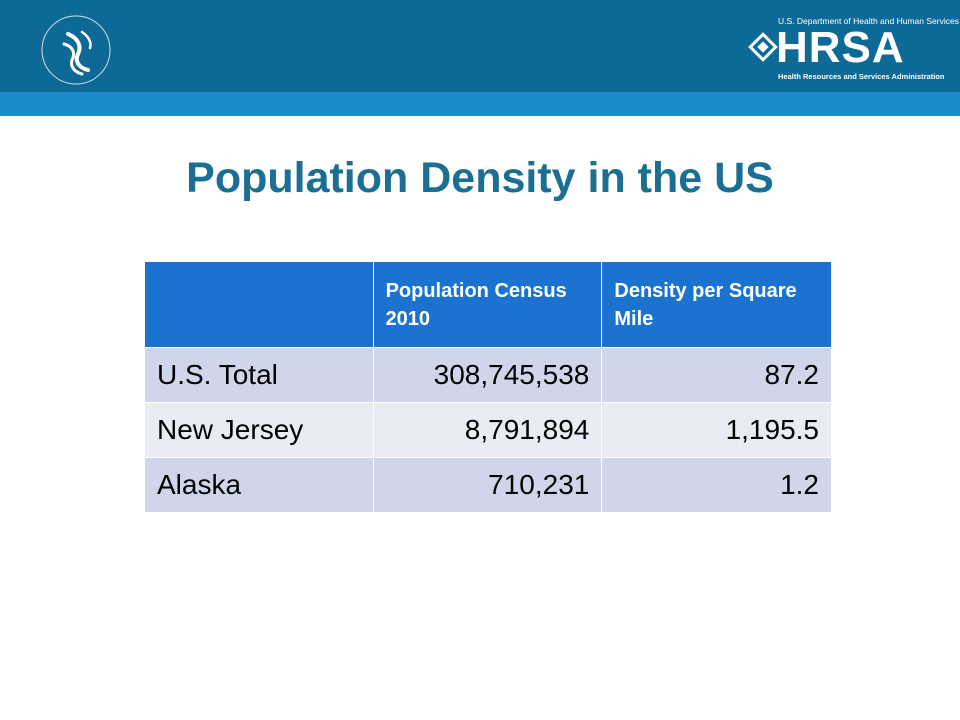  What do you see at coordinates (480, 178) in the screenshot?
I see `page-title: Population Density in the US` at bounding box center [480, 178].